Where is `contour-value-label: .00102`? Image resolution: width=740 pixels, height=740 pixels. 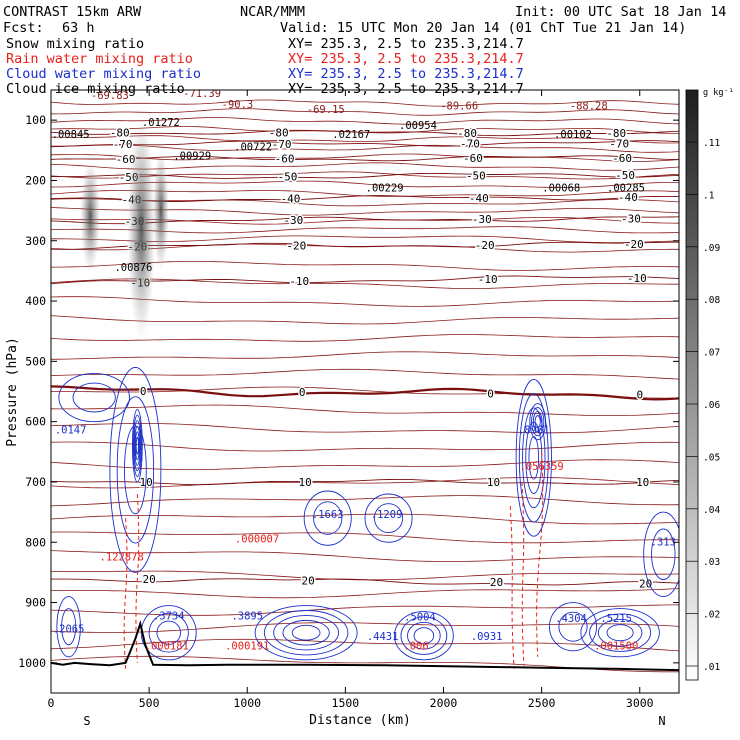 contour-value-label: .00102 is located at coordinates (573, 135).